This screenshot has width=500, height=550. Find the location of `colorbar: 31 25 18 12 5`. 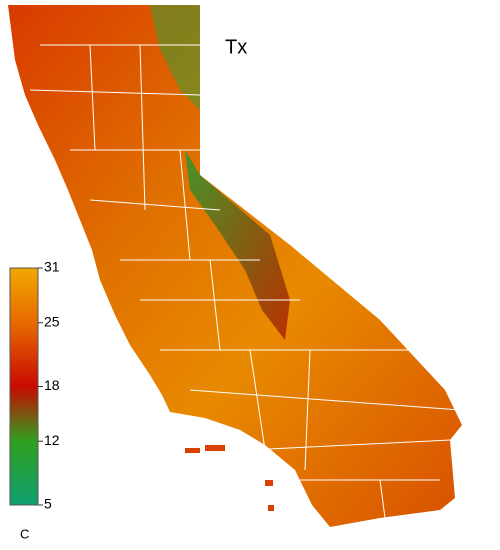

colorbar: 31 25 18 12 5 is located at coordinates (34, 385).